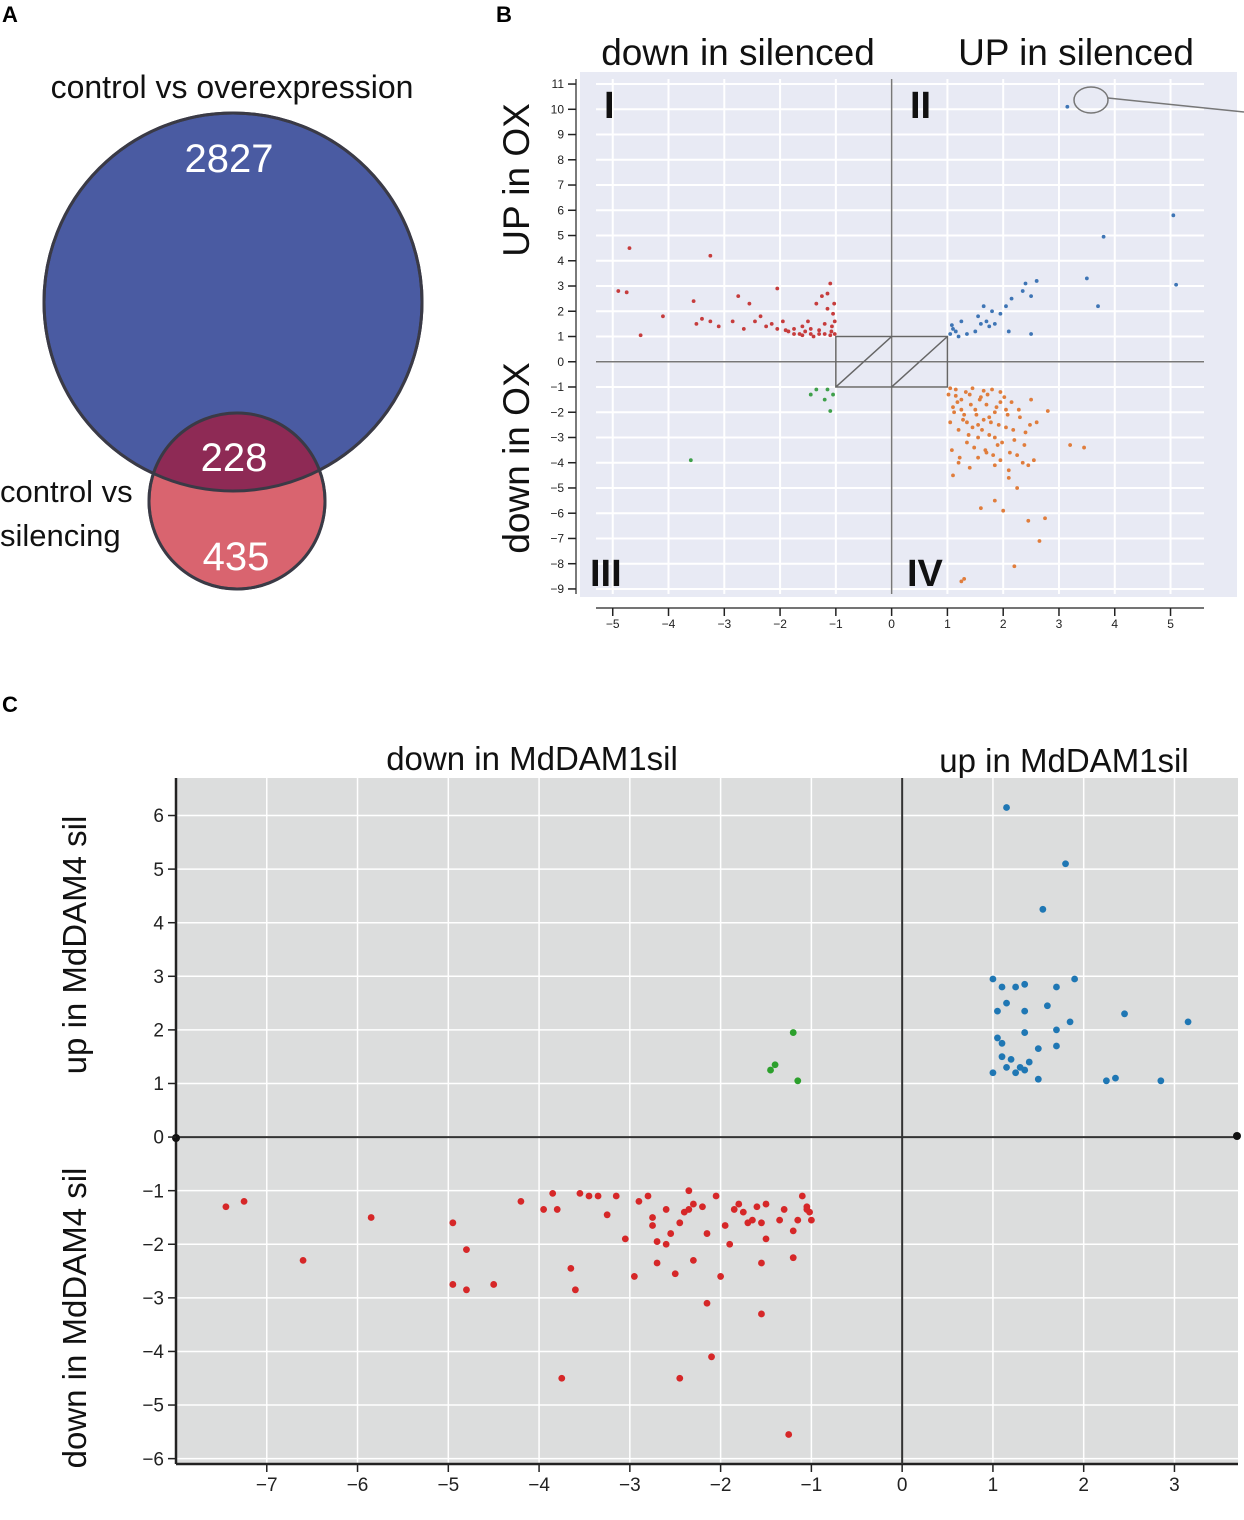 This screenshot has height=1520, width=1244. What do you see at coordinates (532, 758) in the screenshot?
I see `plot-c-header-left: down in MdDAM1sil` at bounding box center [532, 758].